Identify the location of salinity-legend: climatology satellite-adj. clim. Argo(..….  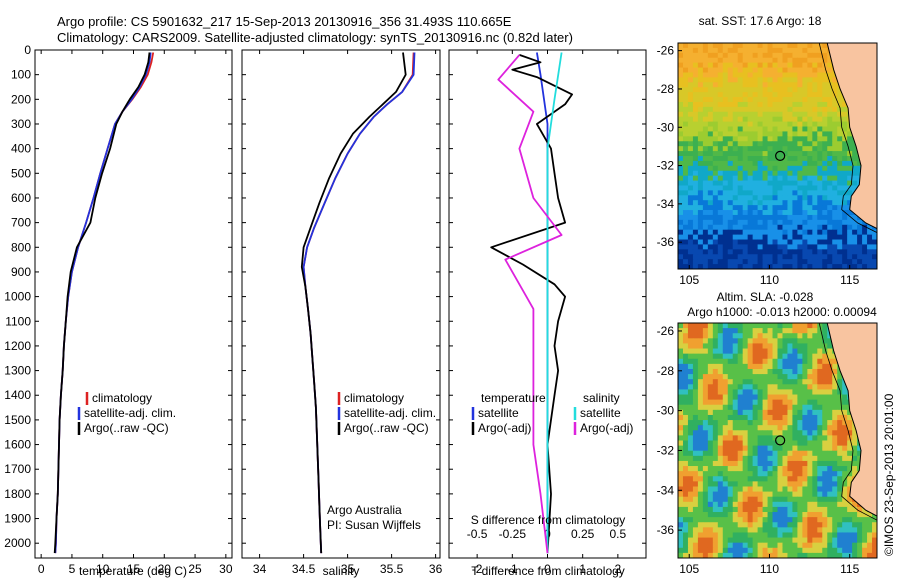
(386, 413).